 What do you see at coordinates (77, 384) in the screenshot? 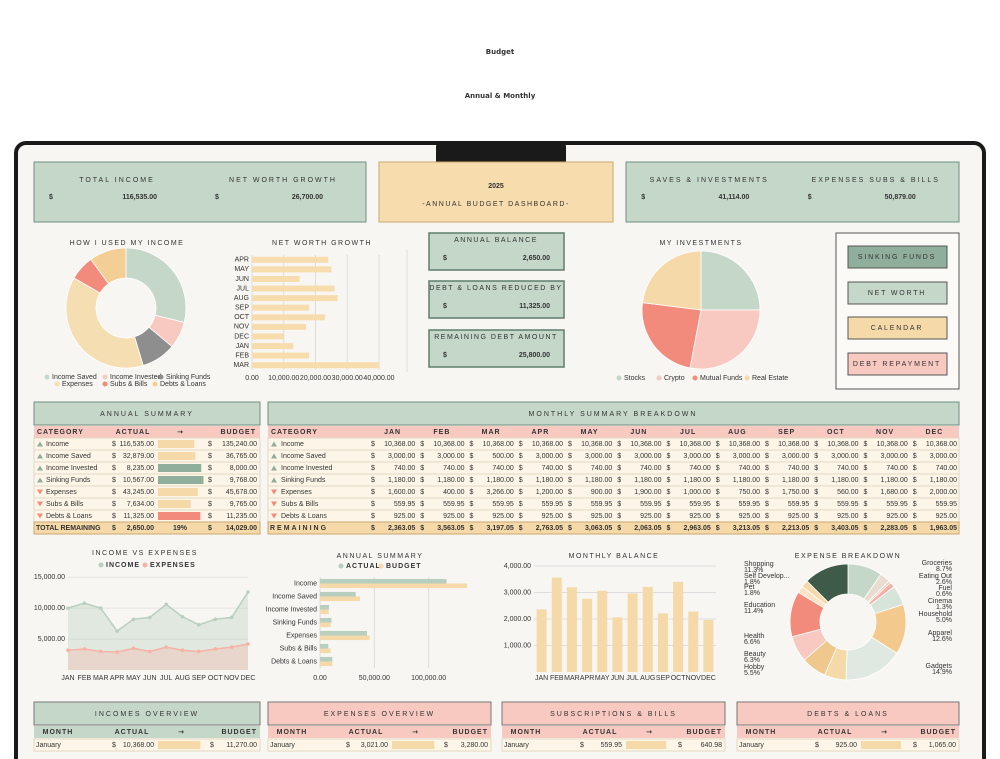
I see `legend-label: Expenses` at bounding box center [77, 384].